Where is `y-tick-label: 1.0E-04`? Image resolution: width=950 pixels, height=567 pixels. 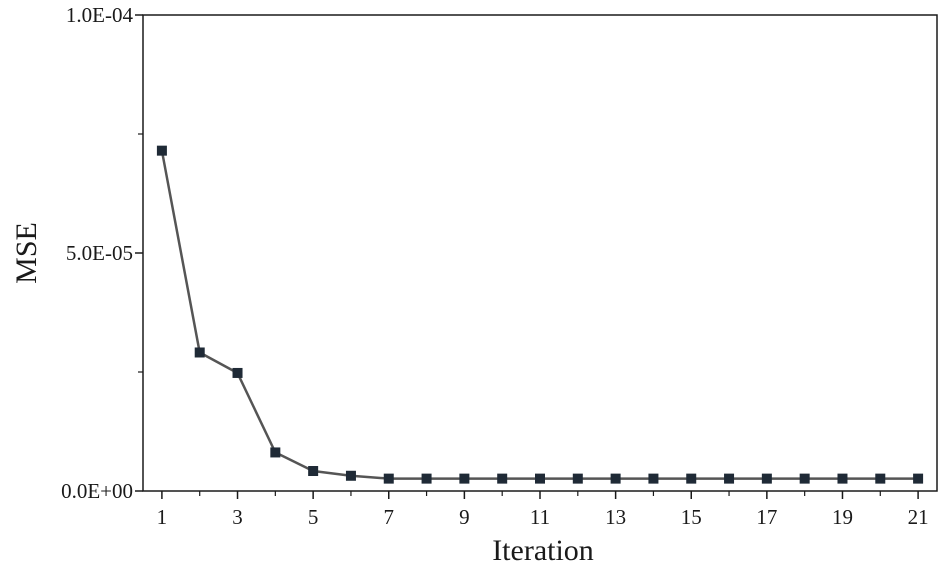 y-tick-label: 1.0E-04 is located at coordinates (100, 15).